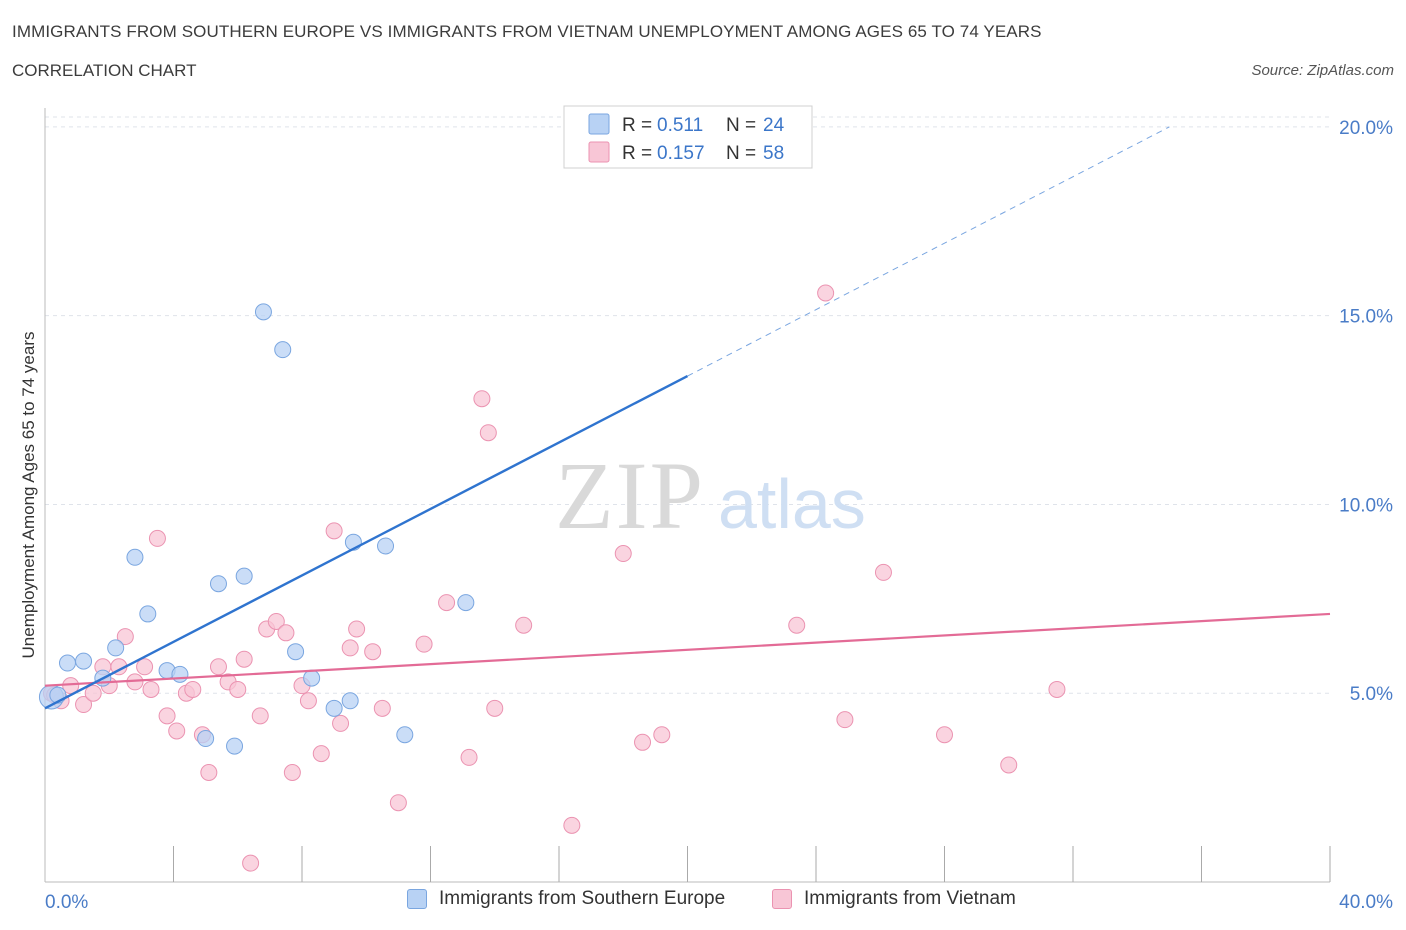 The height and width of the screenshot is (930, 1406). What do you see at coordinates (741, 153) in the screenshot?
I see `legend-n-label-2: N =` at bounding box center [741, 153].